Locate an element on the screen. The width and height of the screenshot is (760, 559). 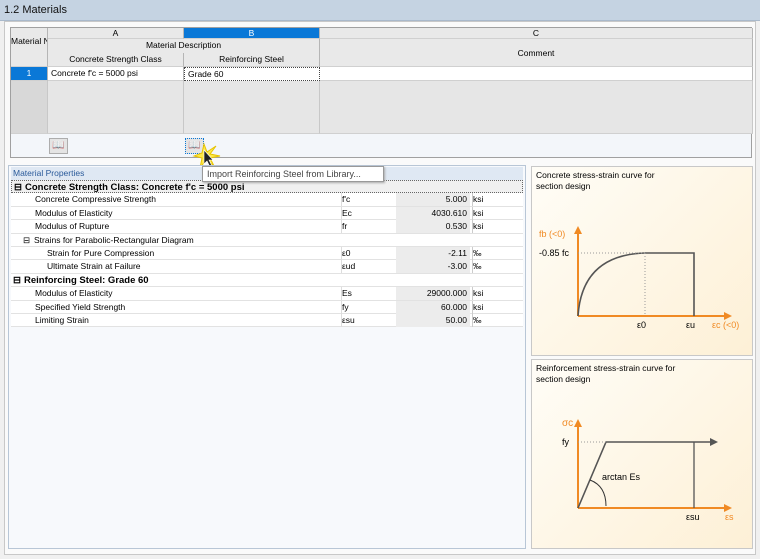
y-axis-label: fb (<0) is located at coordinates (552, 234).